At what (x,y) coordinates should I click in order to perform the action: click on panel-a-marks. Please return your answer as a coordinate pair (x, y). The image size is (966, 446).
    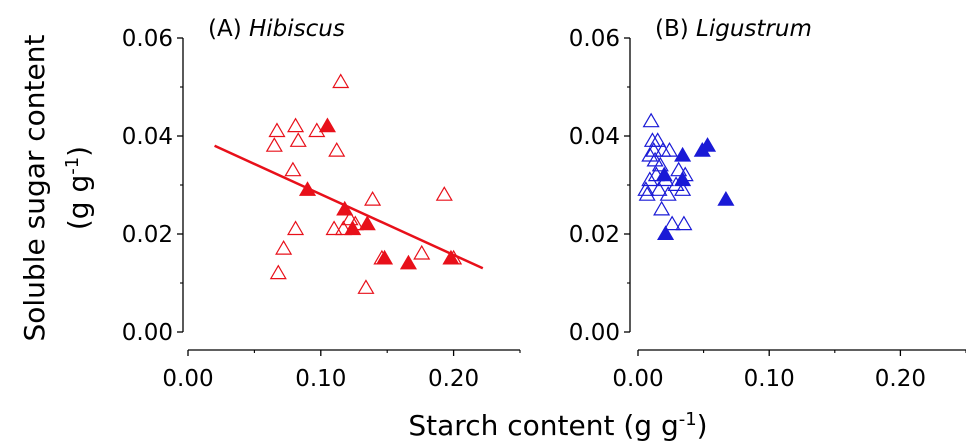
    Looking at the image, I should click on (349, 183).